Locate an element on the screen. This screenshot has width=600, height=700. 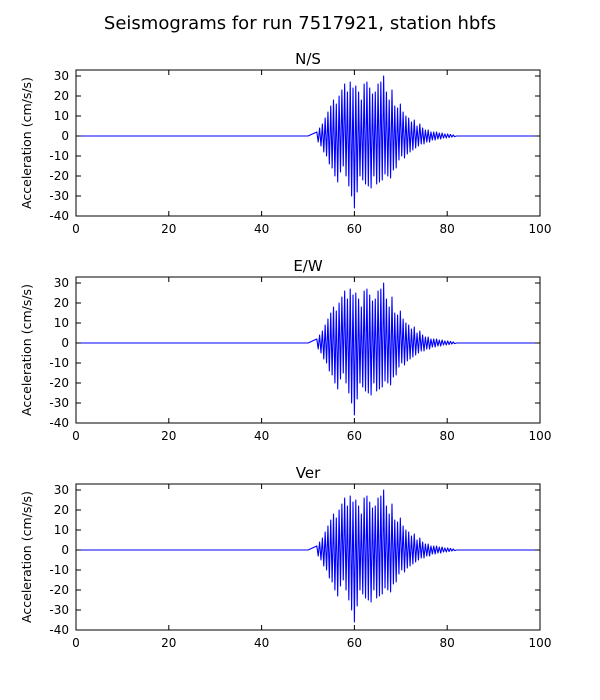
panel-title: N/S is located at coordinates (308, 59).